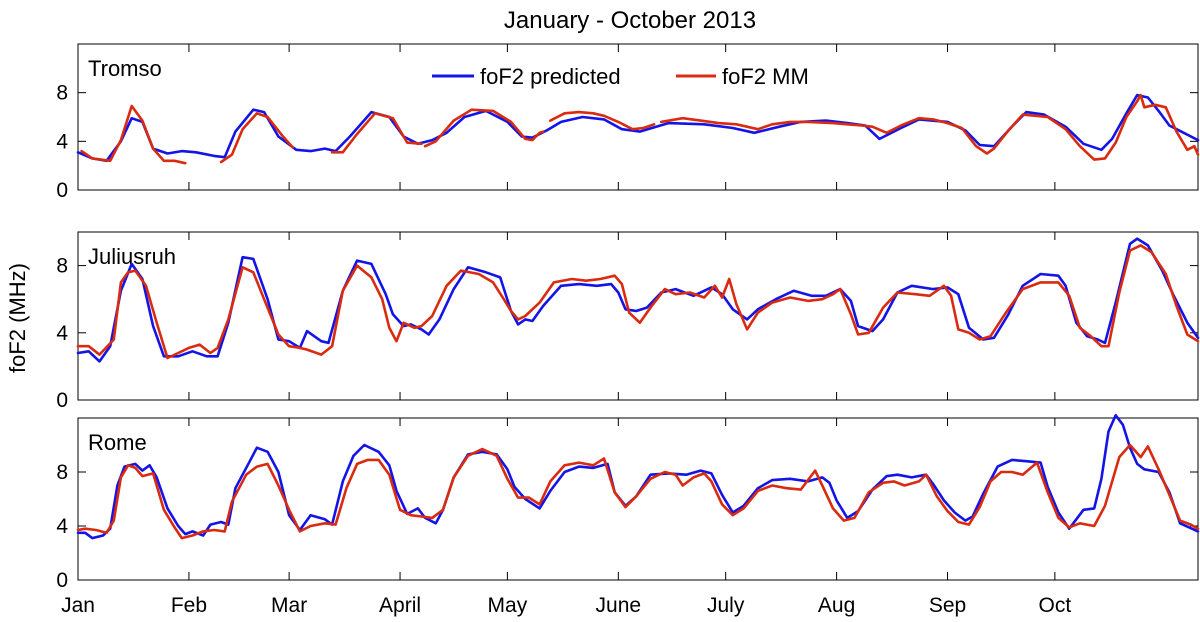 The image size is (1200, 622). Describe the element at coordinates (550, 76) in the screenshot. I see `legend-label-predicted: foF2 predicted` at that location.